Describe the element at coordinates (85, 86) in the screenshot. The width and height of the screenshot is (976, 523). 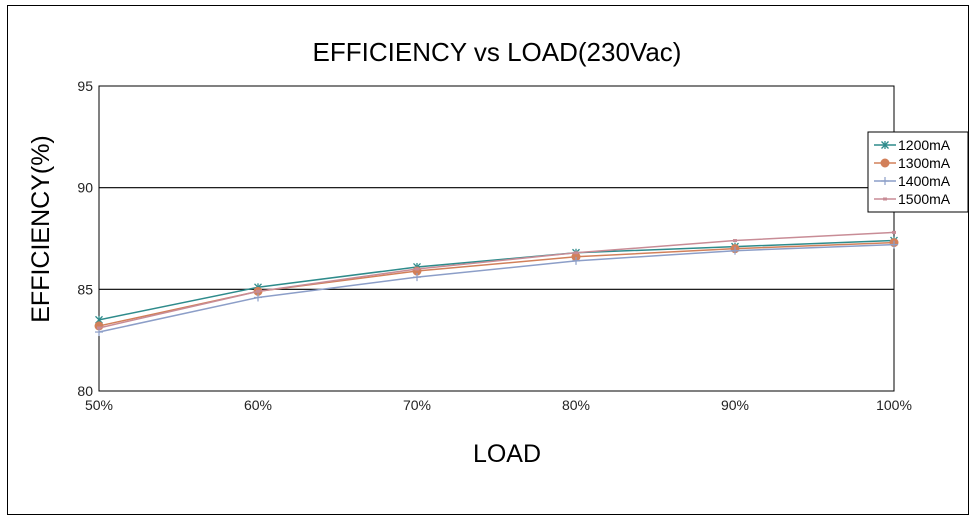
I see `y-tick-label: 95` at that location.